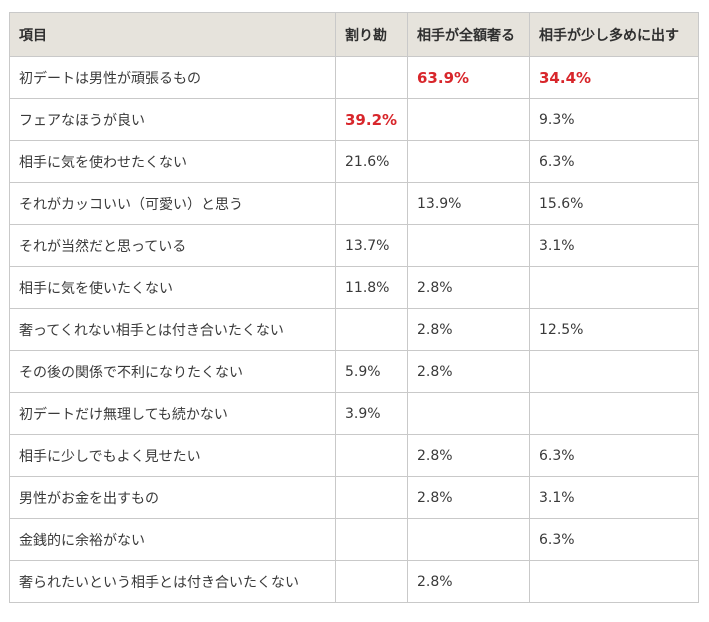 Image resolution: width=709 pixels, height=622 pixels. Describe the element at coordinates (172, 329) in the screenshot. I see `row-label: 奢ってくれない相手とは付き合いたくない` at that location.